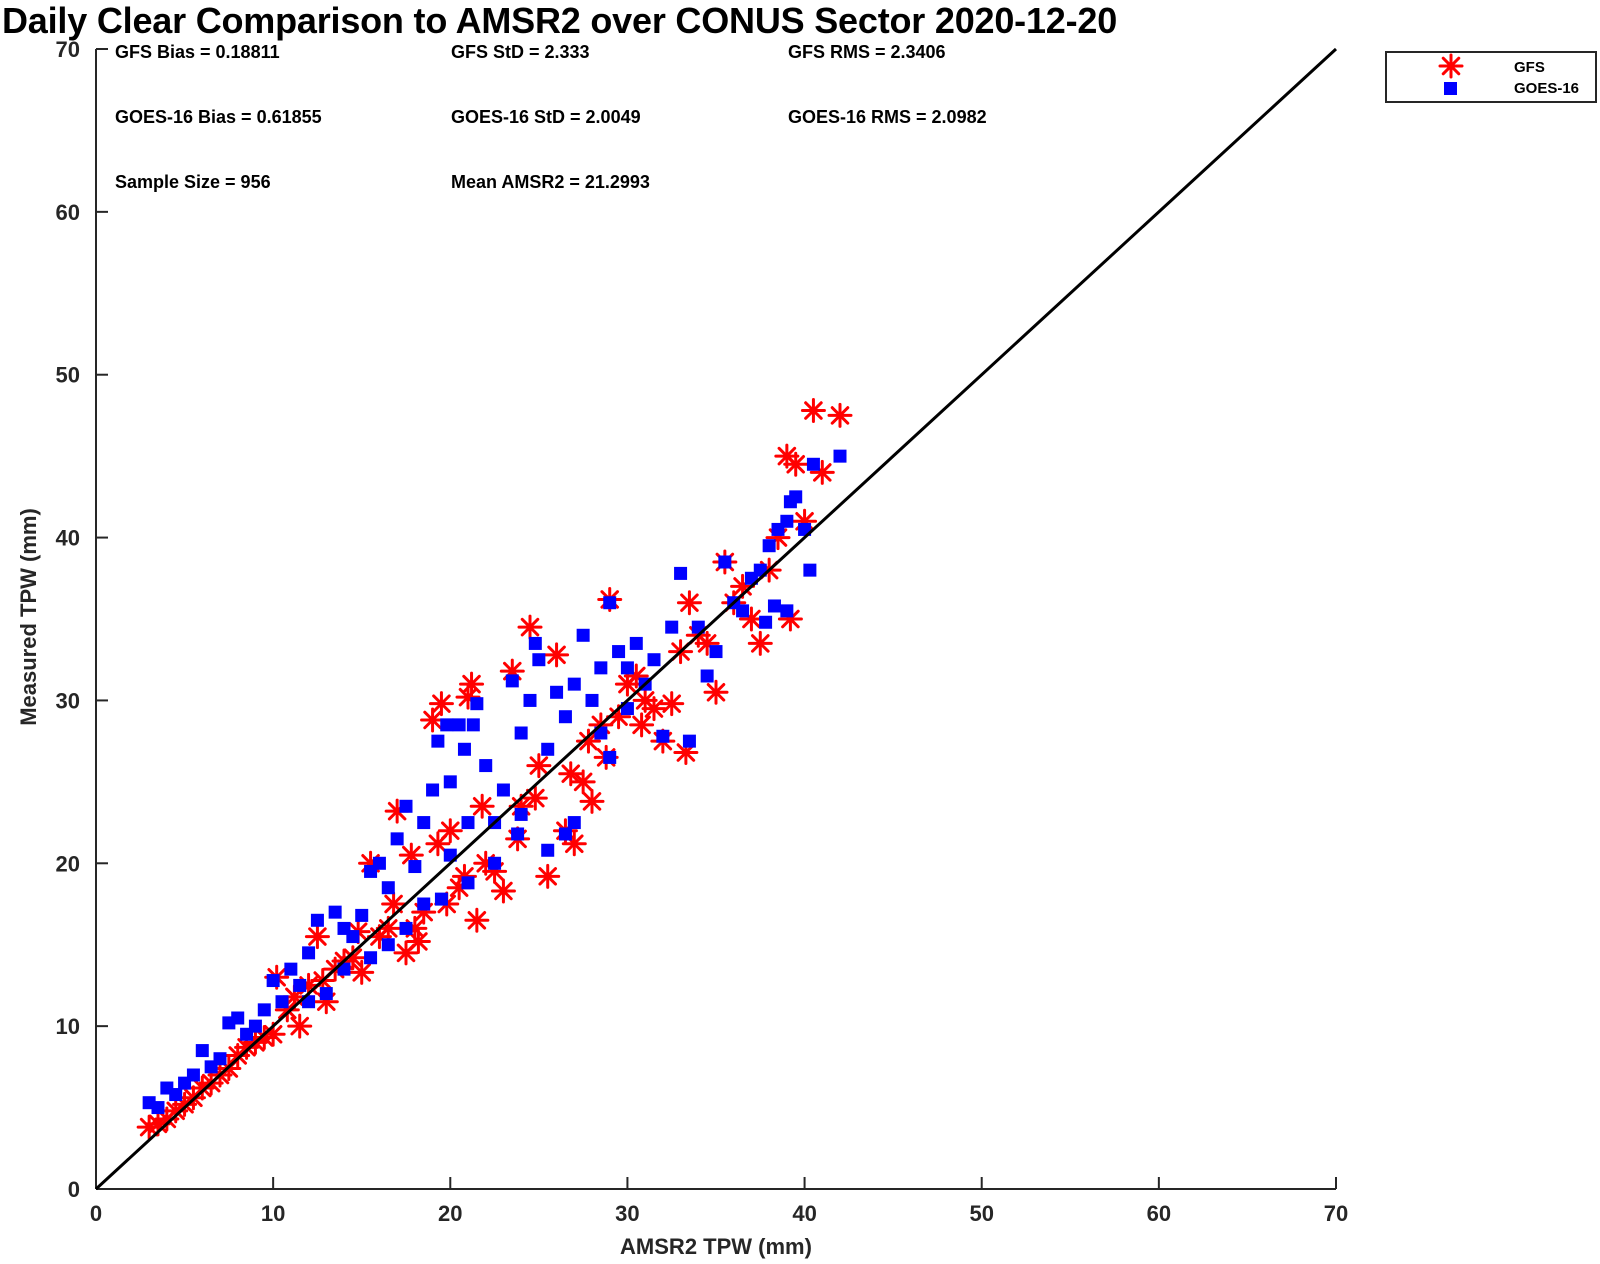 The height and width of the screenshot is (1264, 1600). I want to click on y-tick-label: 60, so click(68, 212).